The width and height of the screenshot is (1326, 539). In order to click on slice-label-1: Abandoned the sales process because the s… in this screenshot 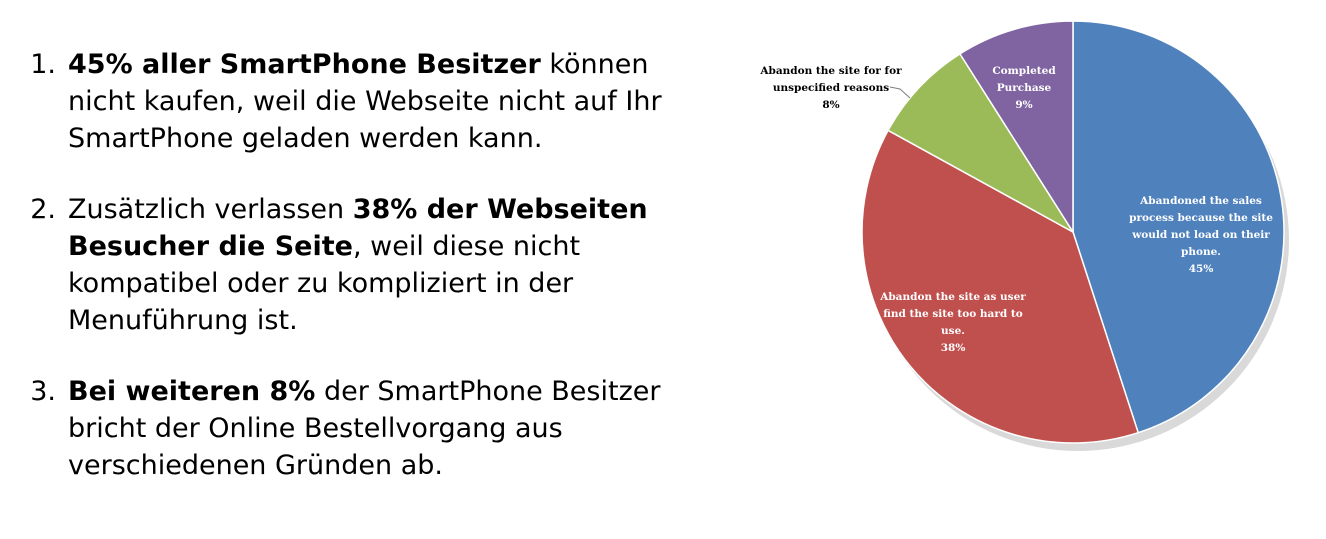, I will do `click(1201, 235)`.